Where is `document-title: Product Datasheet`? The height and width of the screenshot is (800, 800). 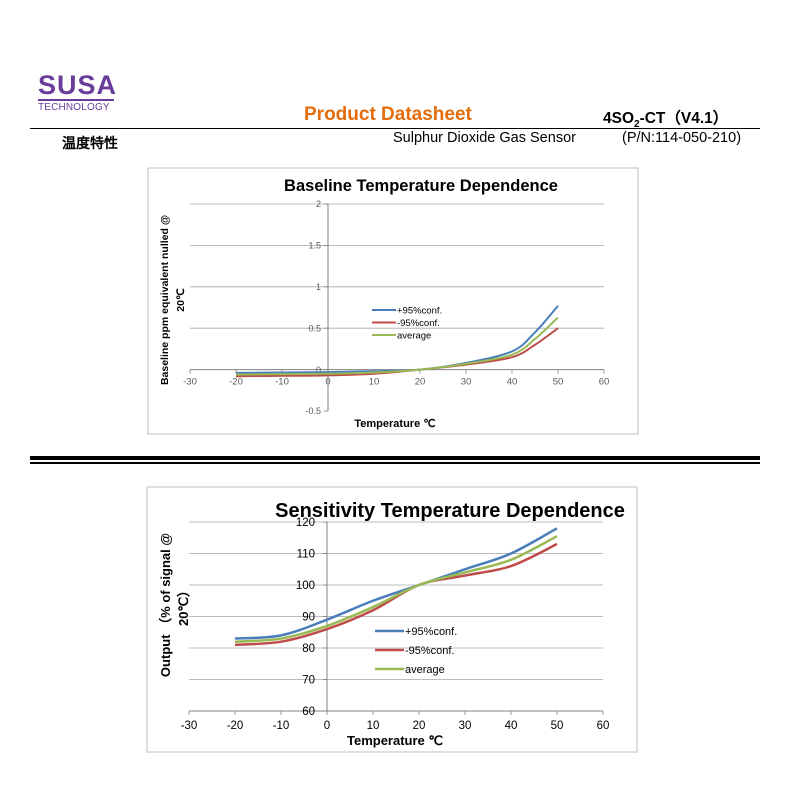 document-title: Product Datasheet is located at coordinates (388, 114).